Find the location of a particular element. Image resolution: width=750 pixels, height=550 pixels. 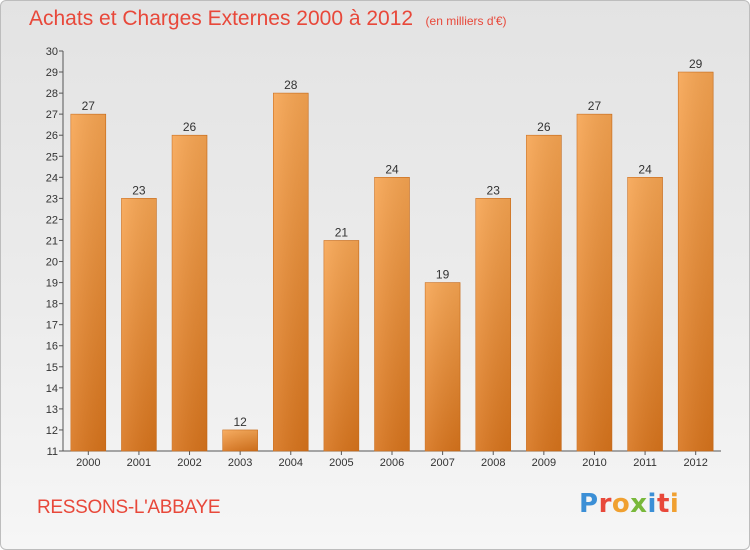

bar-shade-2001 is located at coordinates (139, 324).